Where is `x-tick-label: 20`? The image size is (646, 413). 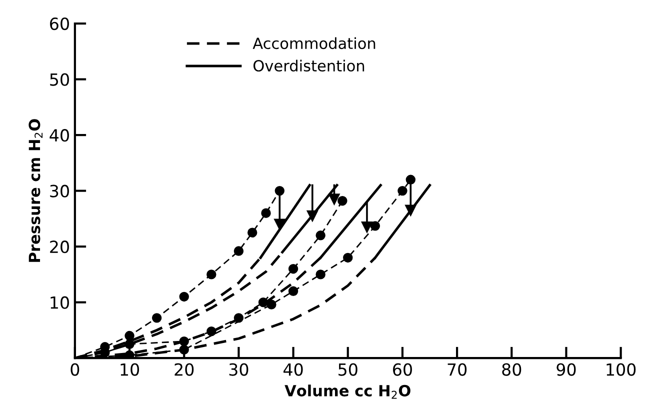
x-tick-label: 20 is located at coordinates (184, 369).